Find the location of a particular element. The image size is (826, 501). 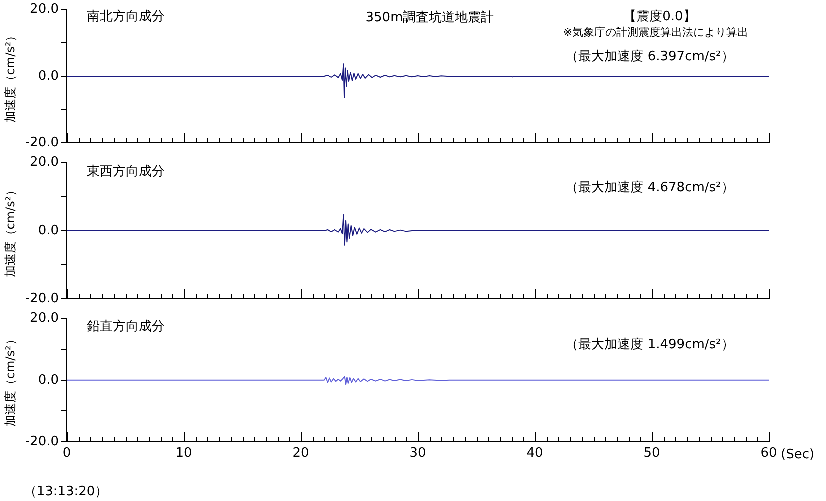

annotation: （最大加速度 4.678cm/s²） is located at coordinates (650, 187).